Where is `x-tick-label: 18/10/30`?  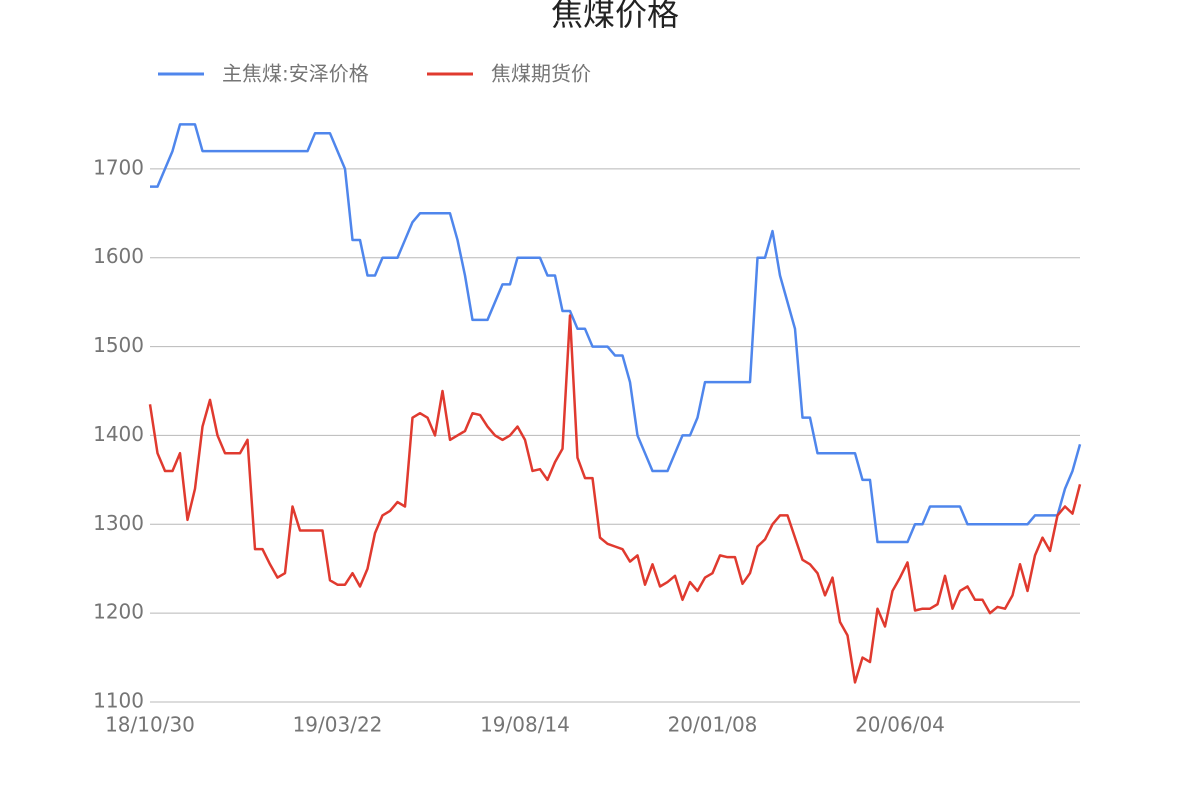 x-tick-label: 18/10/30 is located at coordinates (150, 725).